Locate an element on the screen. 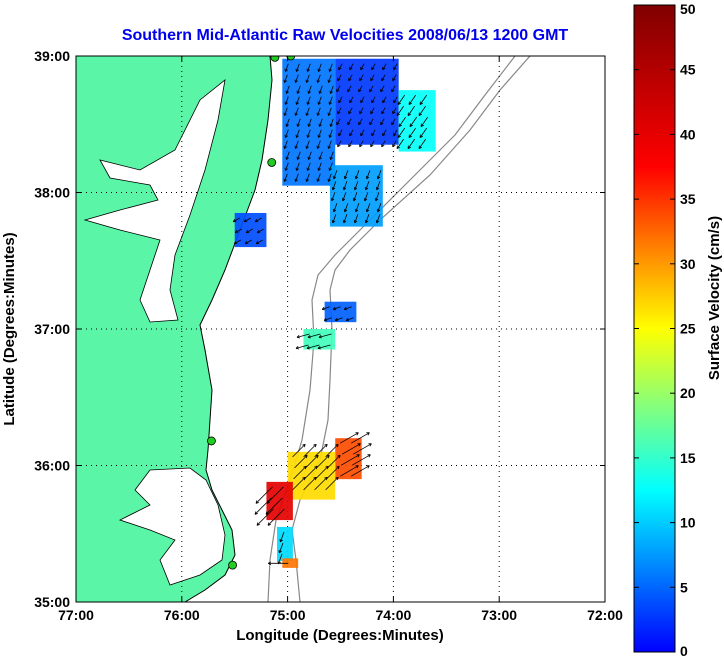  y-axis-label: Latitude (Degrees:Minutes) is located at coordinates (9, 328).